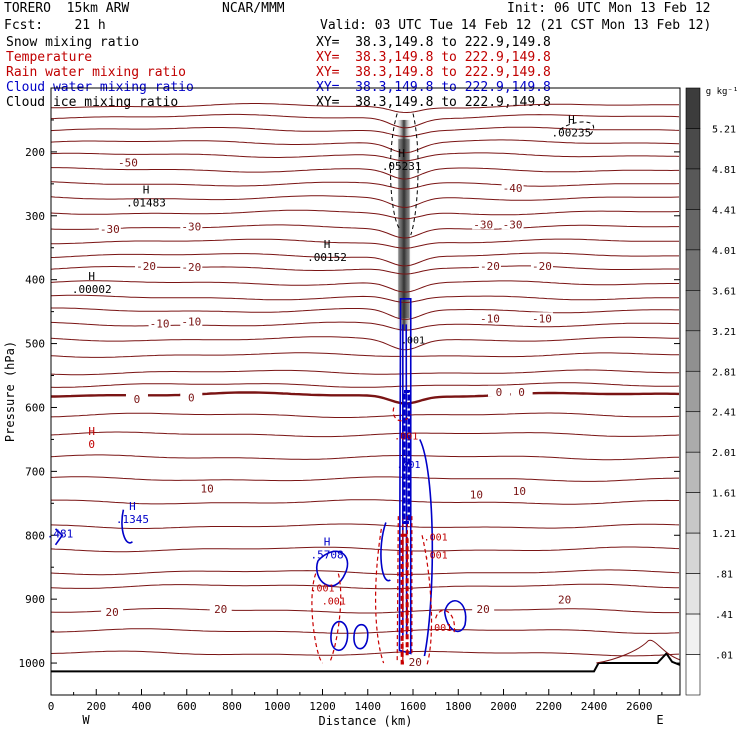  Describe the element at coordinates (35, 152) in the screenshot. I see `y-tick-label: 200` at that location.